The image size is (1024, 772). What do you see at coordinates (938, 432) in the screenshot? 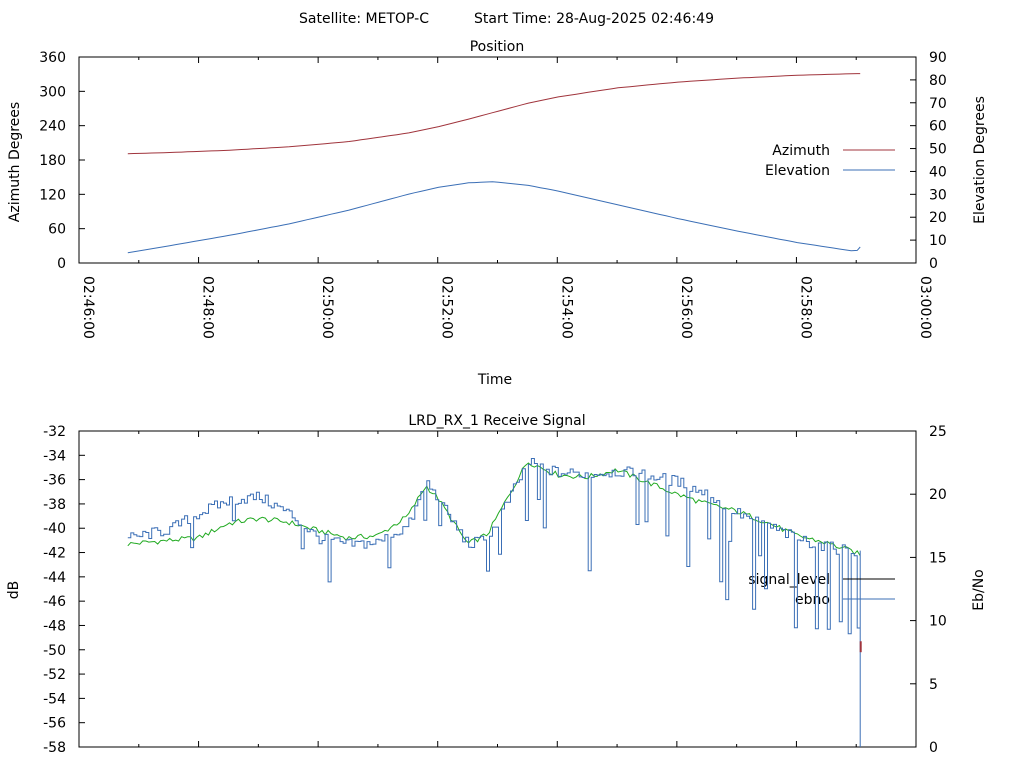
I see `signal-y2-tick-label: 25` at bounding box center [938, 432].